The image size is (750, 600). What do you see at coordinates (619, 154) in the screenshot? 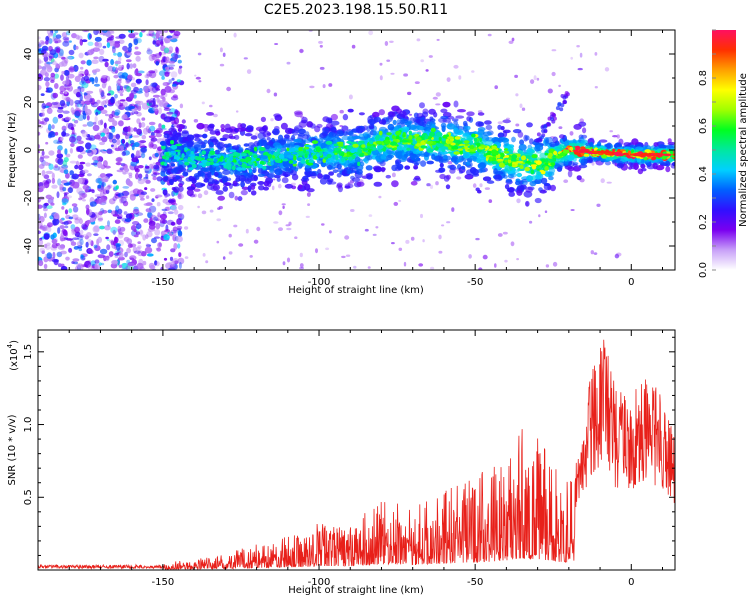
I see `signal-peak-cell` at bounding box center [619, 154].